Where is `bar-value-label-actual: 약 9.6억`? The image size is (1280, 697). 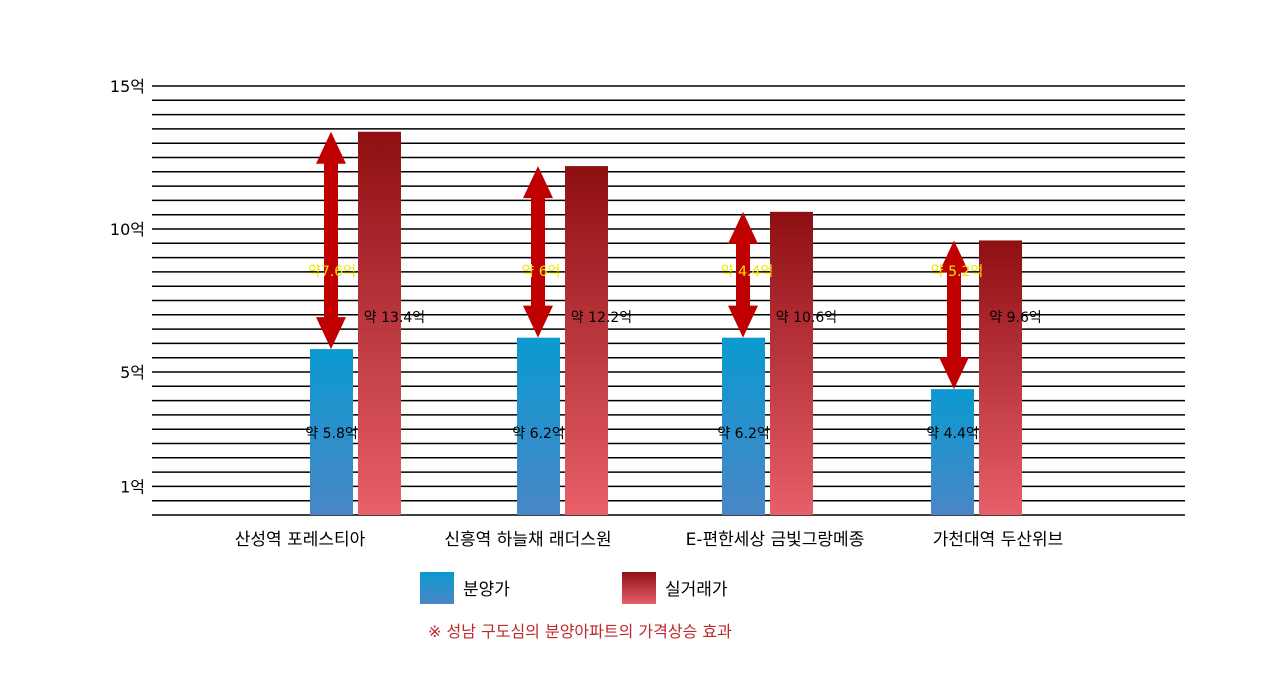 bar-value-label-actual: 약 9.6억 is located at coordinates (1015, 318).